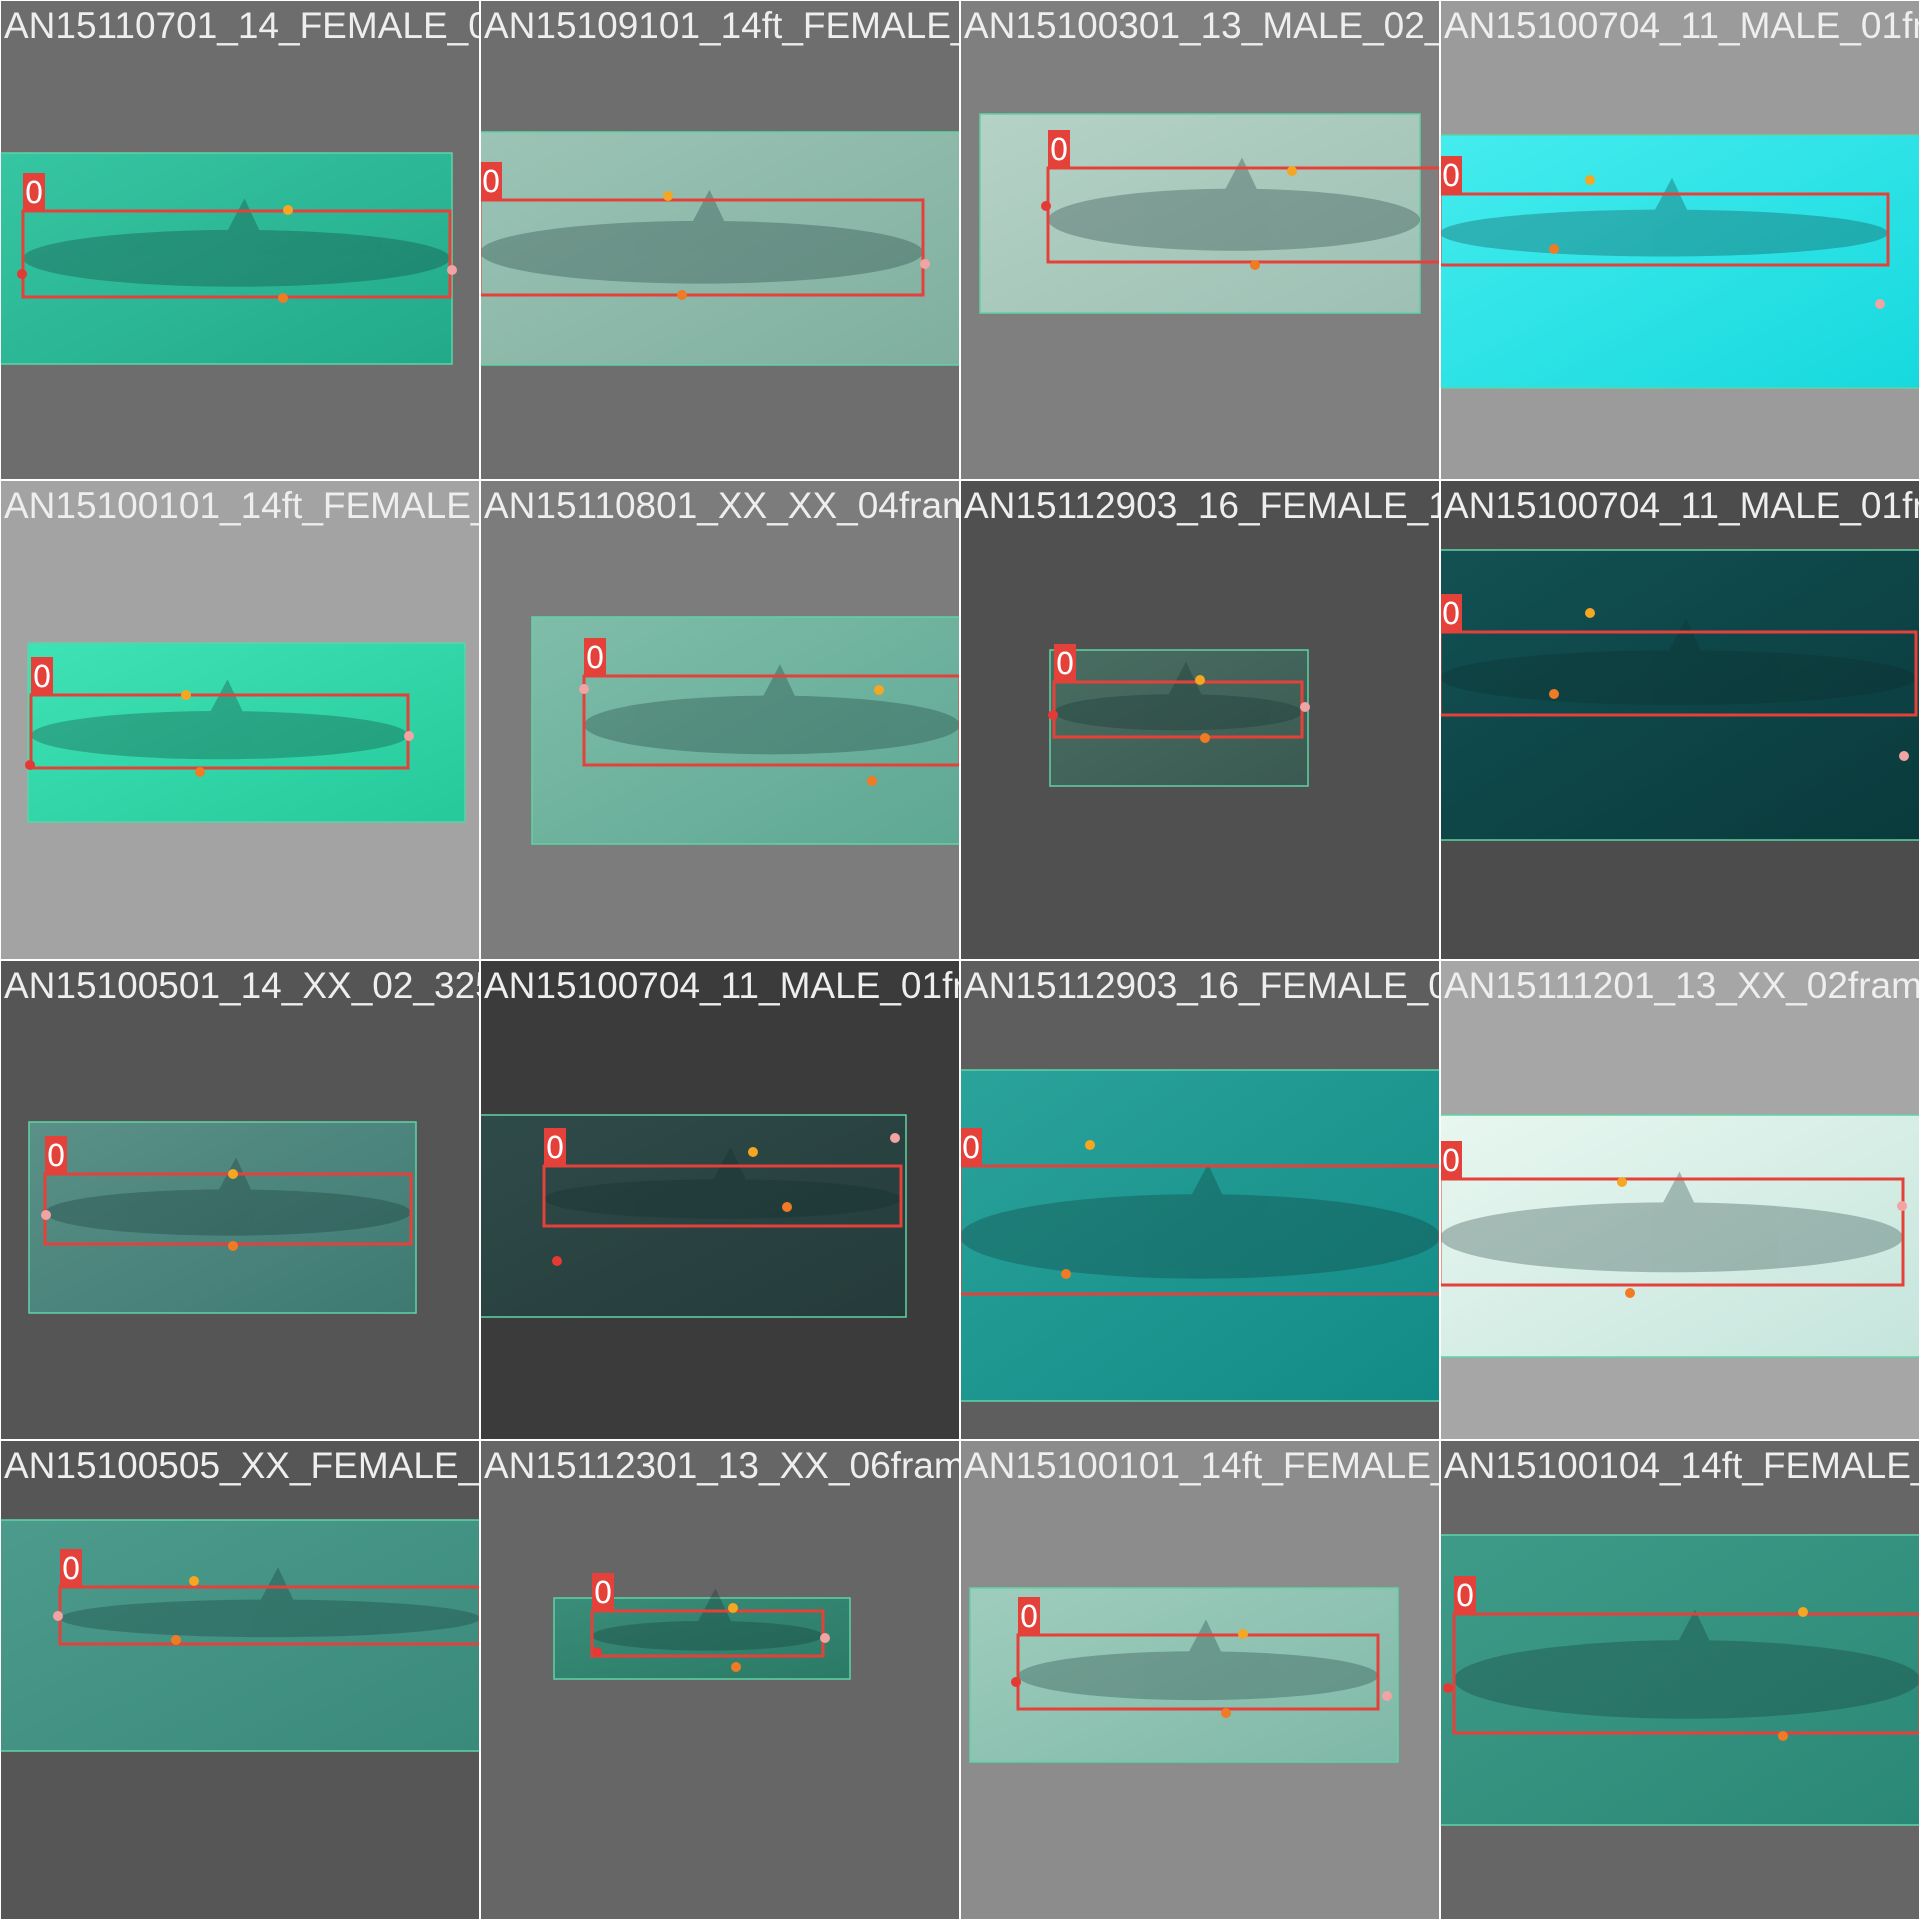 The image size is (1920, 1920). Describe the element at coordinates (1682, 985) in the screenshot. I see `tile-filename: AN15111201_13_XX_02frame.jpg` at that location.